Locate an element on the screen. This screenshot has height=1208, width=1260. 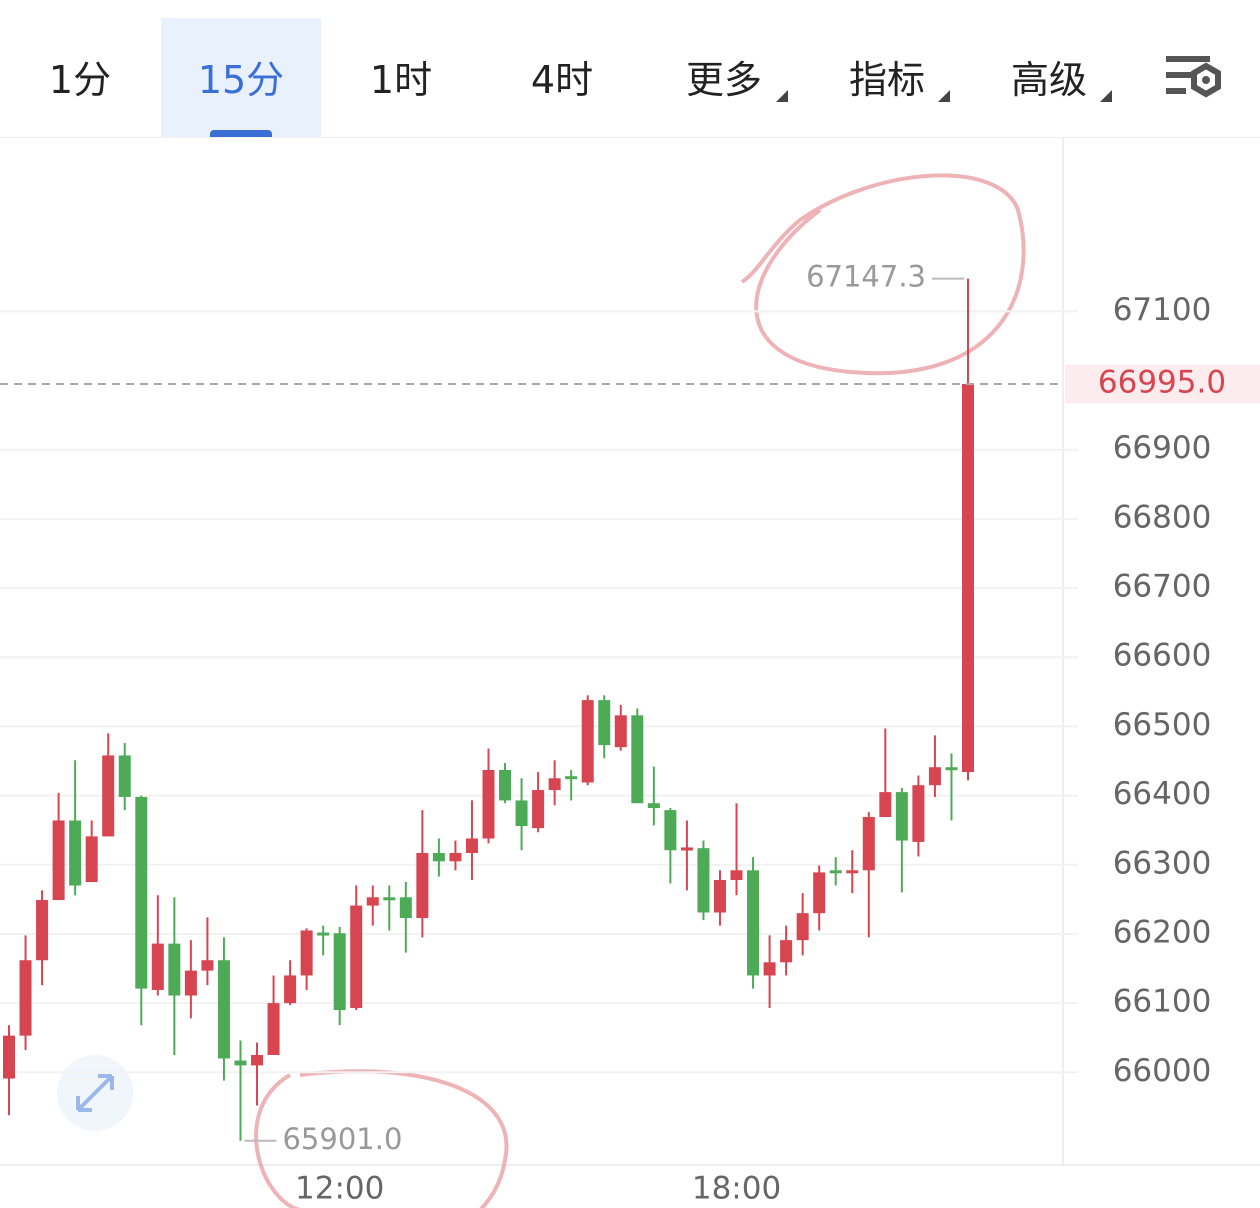
y-tick-label: 66300 is located at coordinates (1162, 863).